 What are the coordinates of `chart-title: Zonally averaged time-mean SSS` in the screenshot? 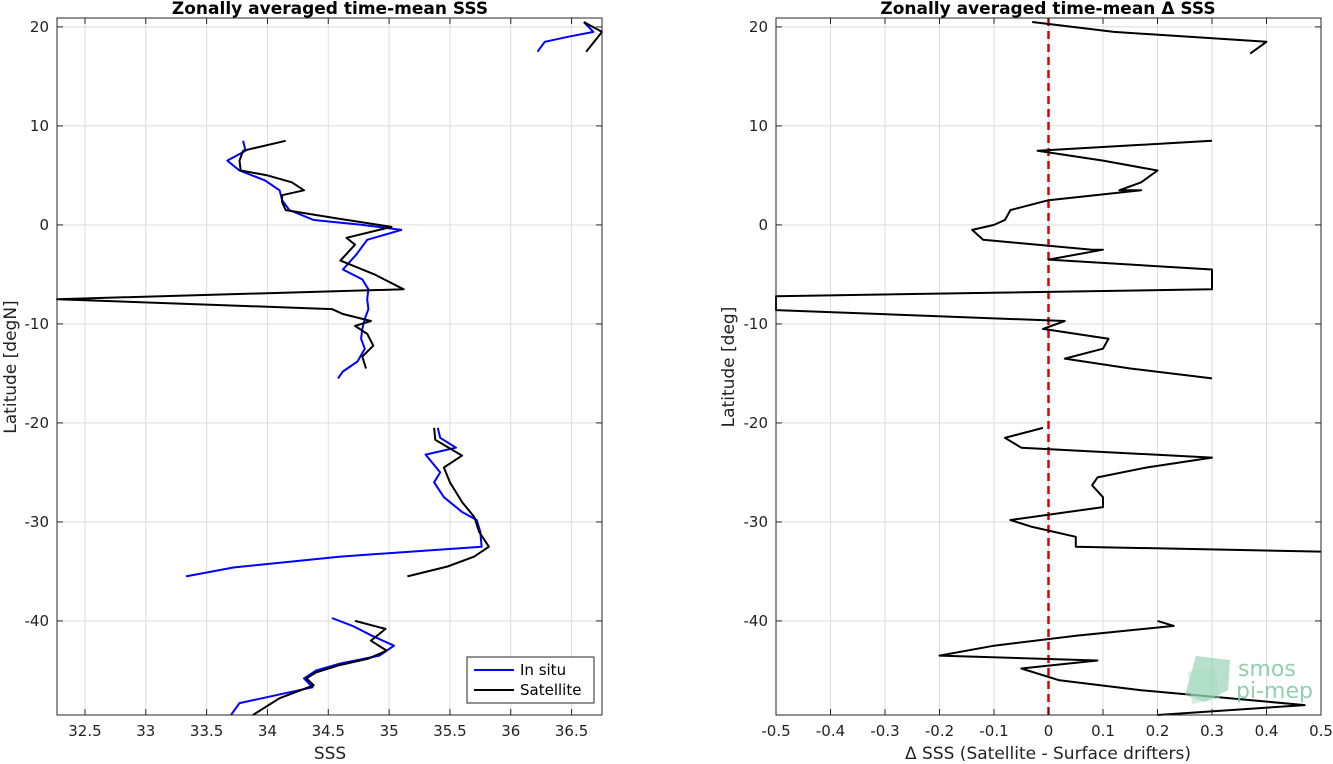 It's located at (330, 9).